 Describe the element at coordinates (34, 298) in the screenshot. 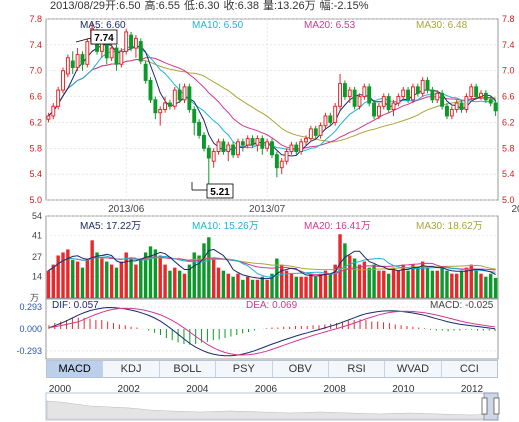

I see `volume-unit: 万` at that location.